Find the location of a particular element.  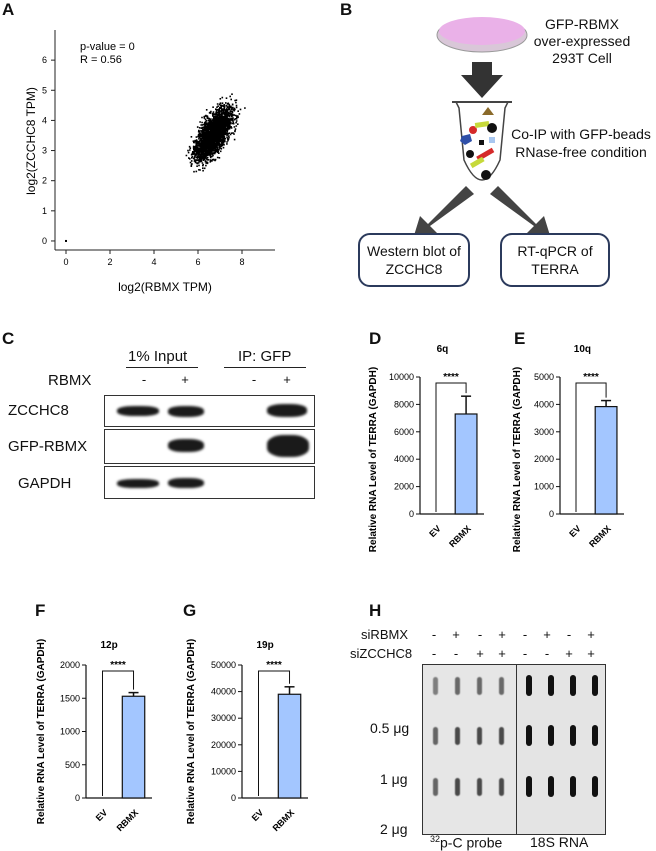

y-tick-label: 1500 is located at coordinates (70, 698).